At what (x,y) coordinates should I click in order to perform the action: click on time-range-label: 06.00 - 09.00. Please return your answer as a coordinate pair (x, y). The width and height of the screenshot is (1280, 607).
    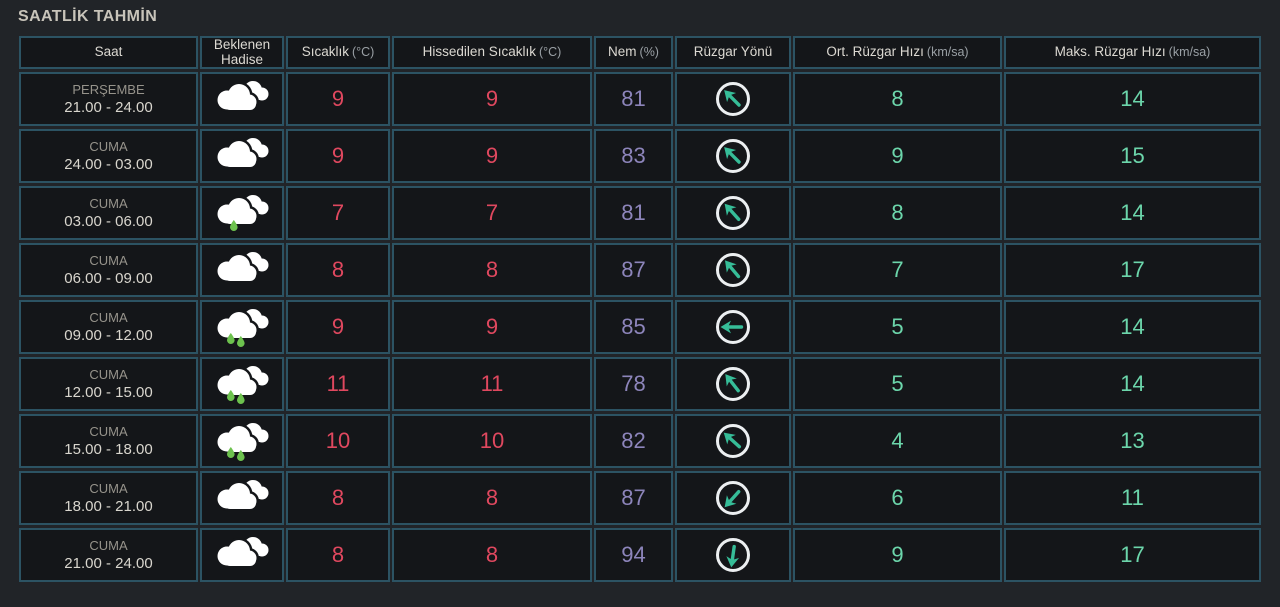
    Looking at the image, I should click on (108, 279).